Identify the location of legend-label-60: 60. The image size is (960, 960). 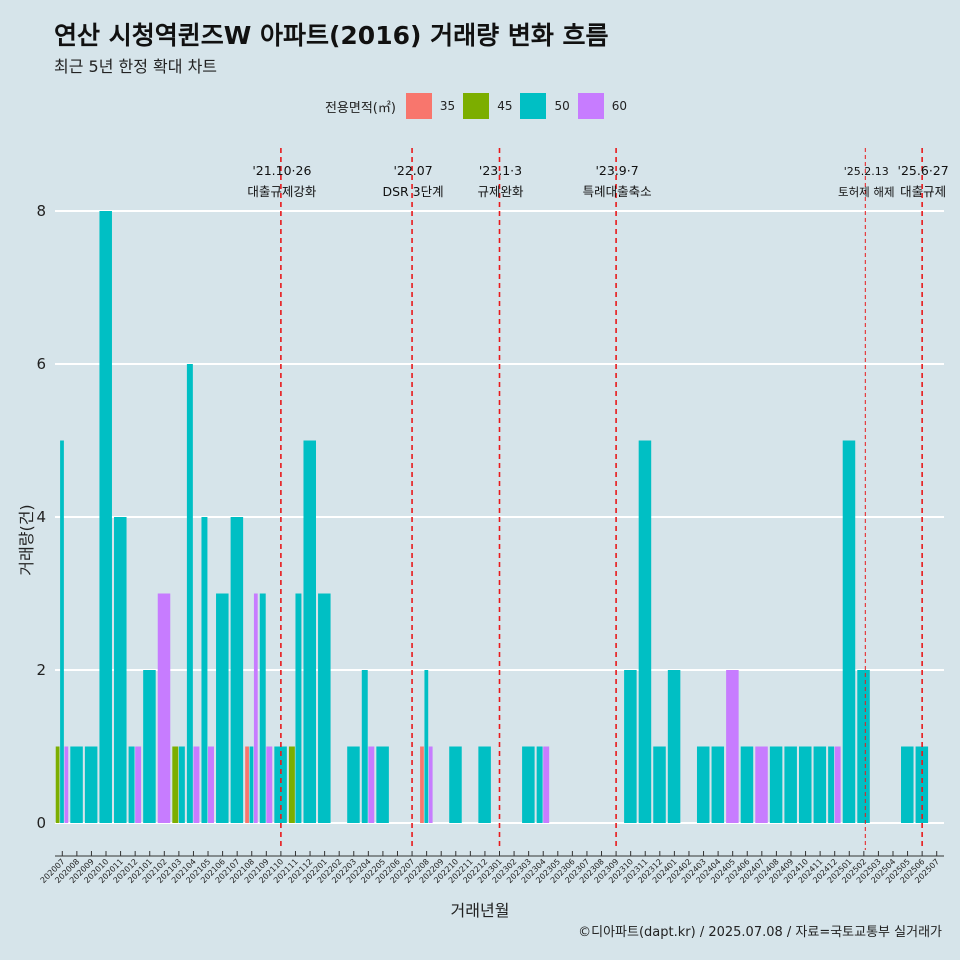
(619, 106).